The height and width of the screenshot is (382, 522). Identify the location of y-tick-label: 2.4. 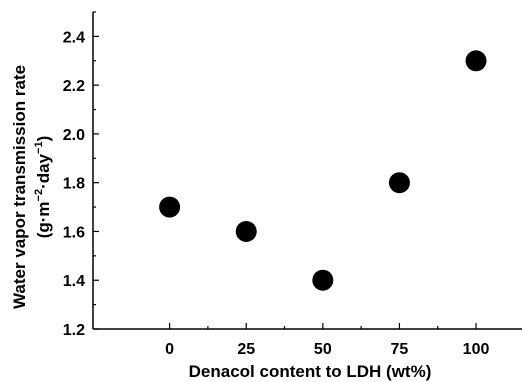
(74, 37).